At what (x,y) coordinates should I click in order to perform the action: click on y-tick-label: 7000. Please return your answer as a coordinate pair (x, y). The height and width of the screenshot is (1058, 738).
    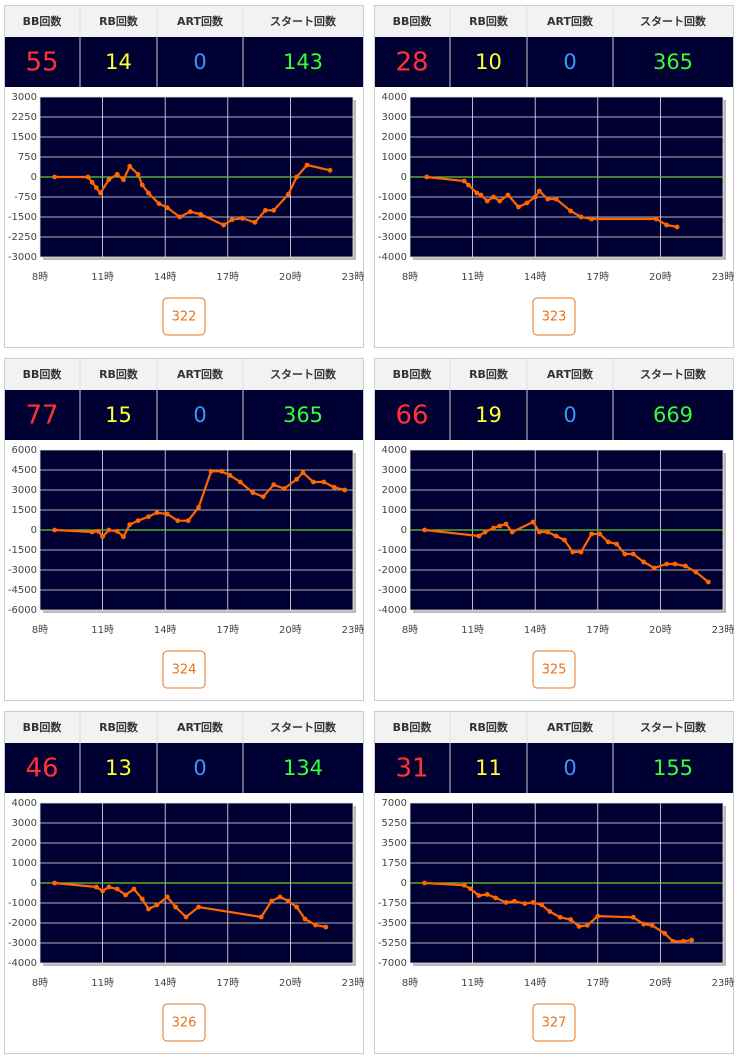
    Looking at the image, I should click on (394, 803).